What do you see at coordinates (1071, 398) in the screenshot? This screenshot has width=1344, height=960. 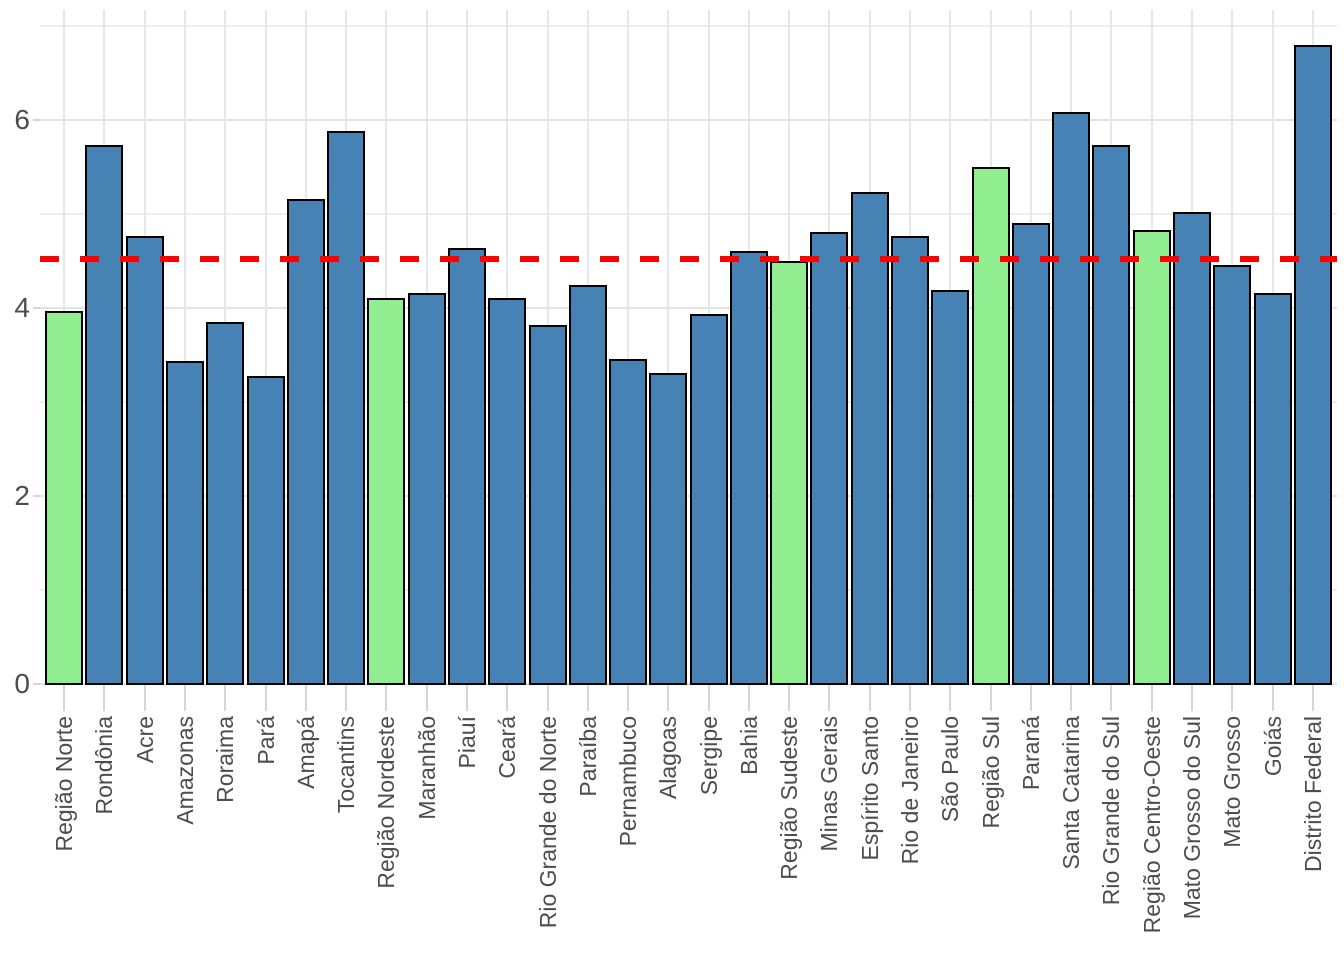 I see `bar-santa-catarina` at bounding box center [1071, 398].